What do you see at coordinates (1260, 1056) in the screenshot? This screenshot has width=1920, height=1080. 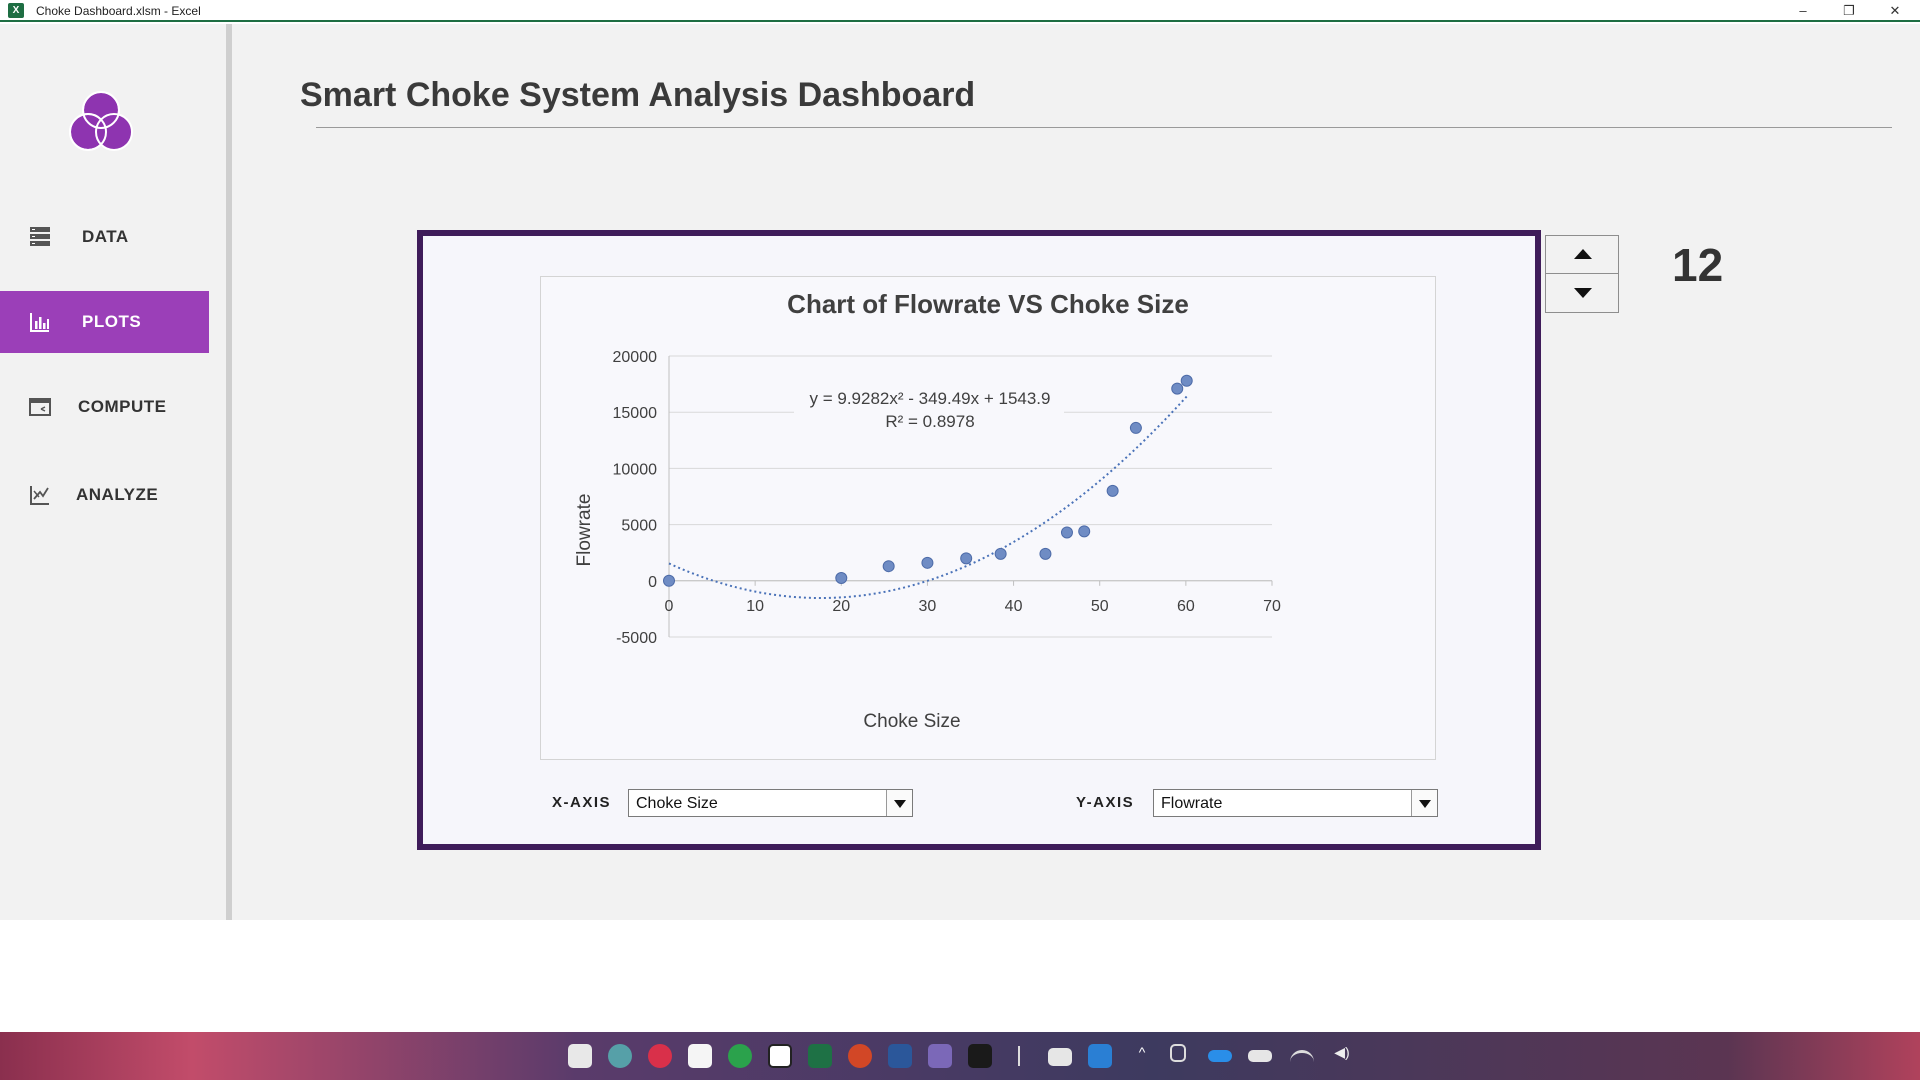 I see `battery-icon` at bounding box center [1260, 1056].